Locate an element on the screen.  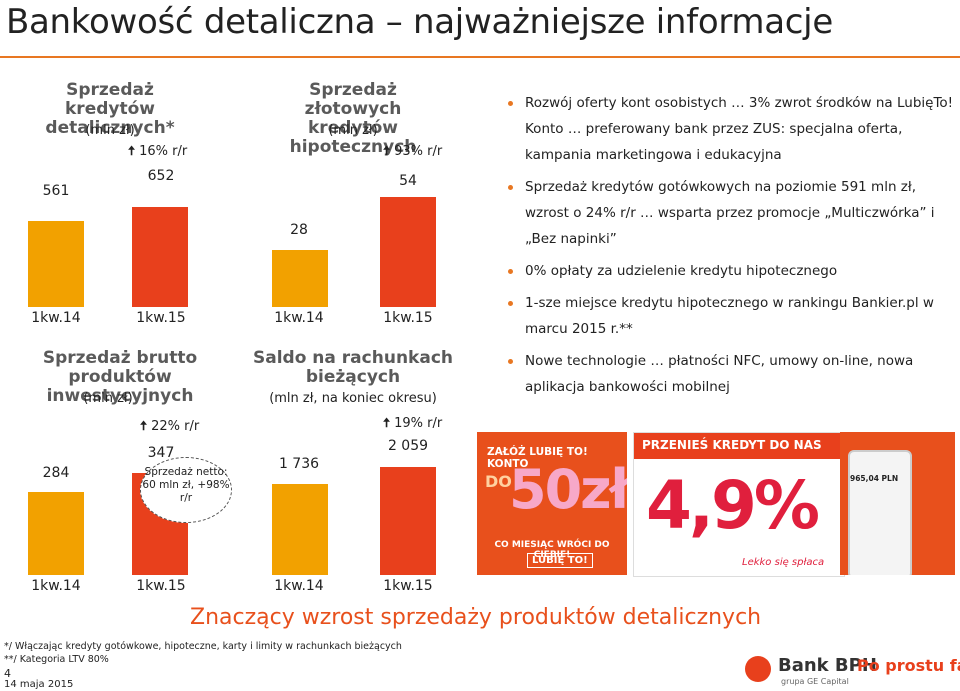
promo1-tagline: CO MIESIĄC WRÓCI DO CIEBIE! is located at coordinates (552, 550).